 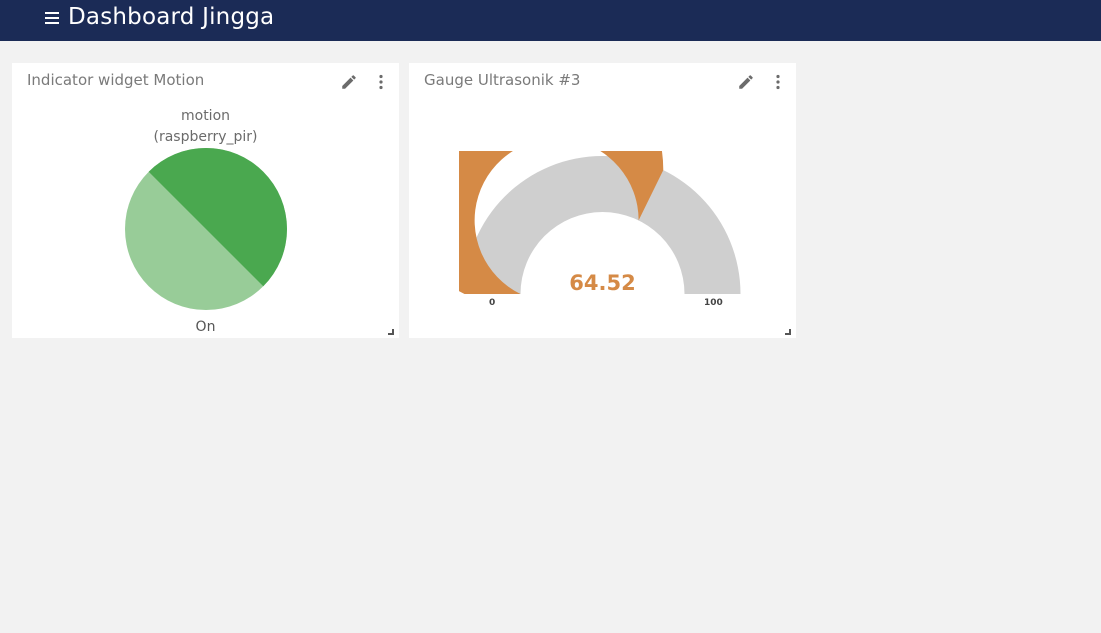 I want to click on widget-title: Gauge Ultrasonik #3, so click(x=502, y=80).